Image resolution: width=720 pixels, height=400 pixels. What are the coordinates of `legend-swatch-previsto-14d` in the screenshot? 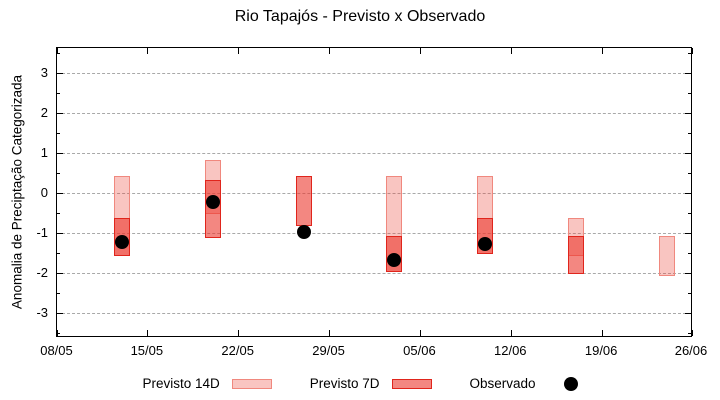 It's located at (251, 383).